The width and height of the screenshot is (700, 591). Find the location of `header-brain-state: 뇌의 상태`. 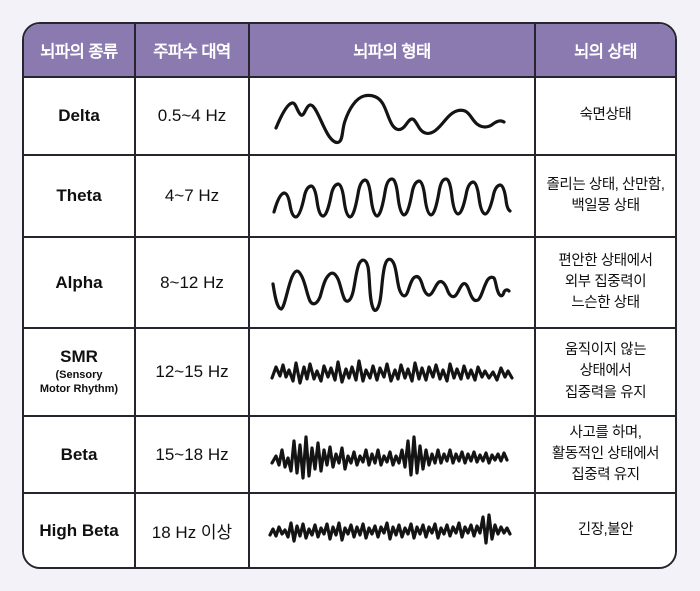

header-brain-state: 뇌의 상태 is located at coordinates (605, 51).